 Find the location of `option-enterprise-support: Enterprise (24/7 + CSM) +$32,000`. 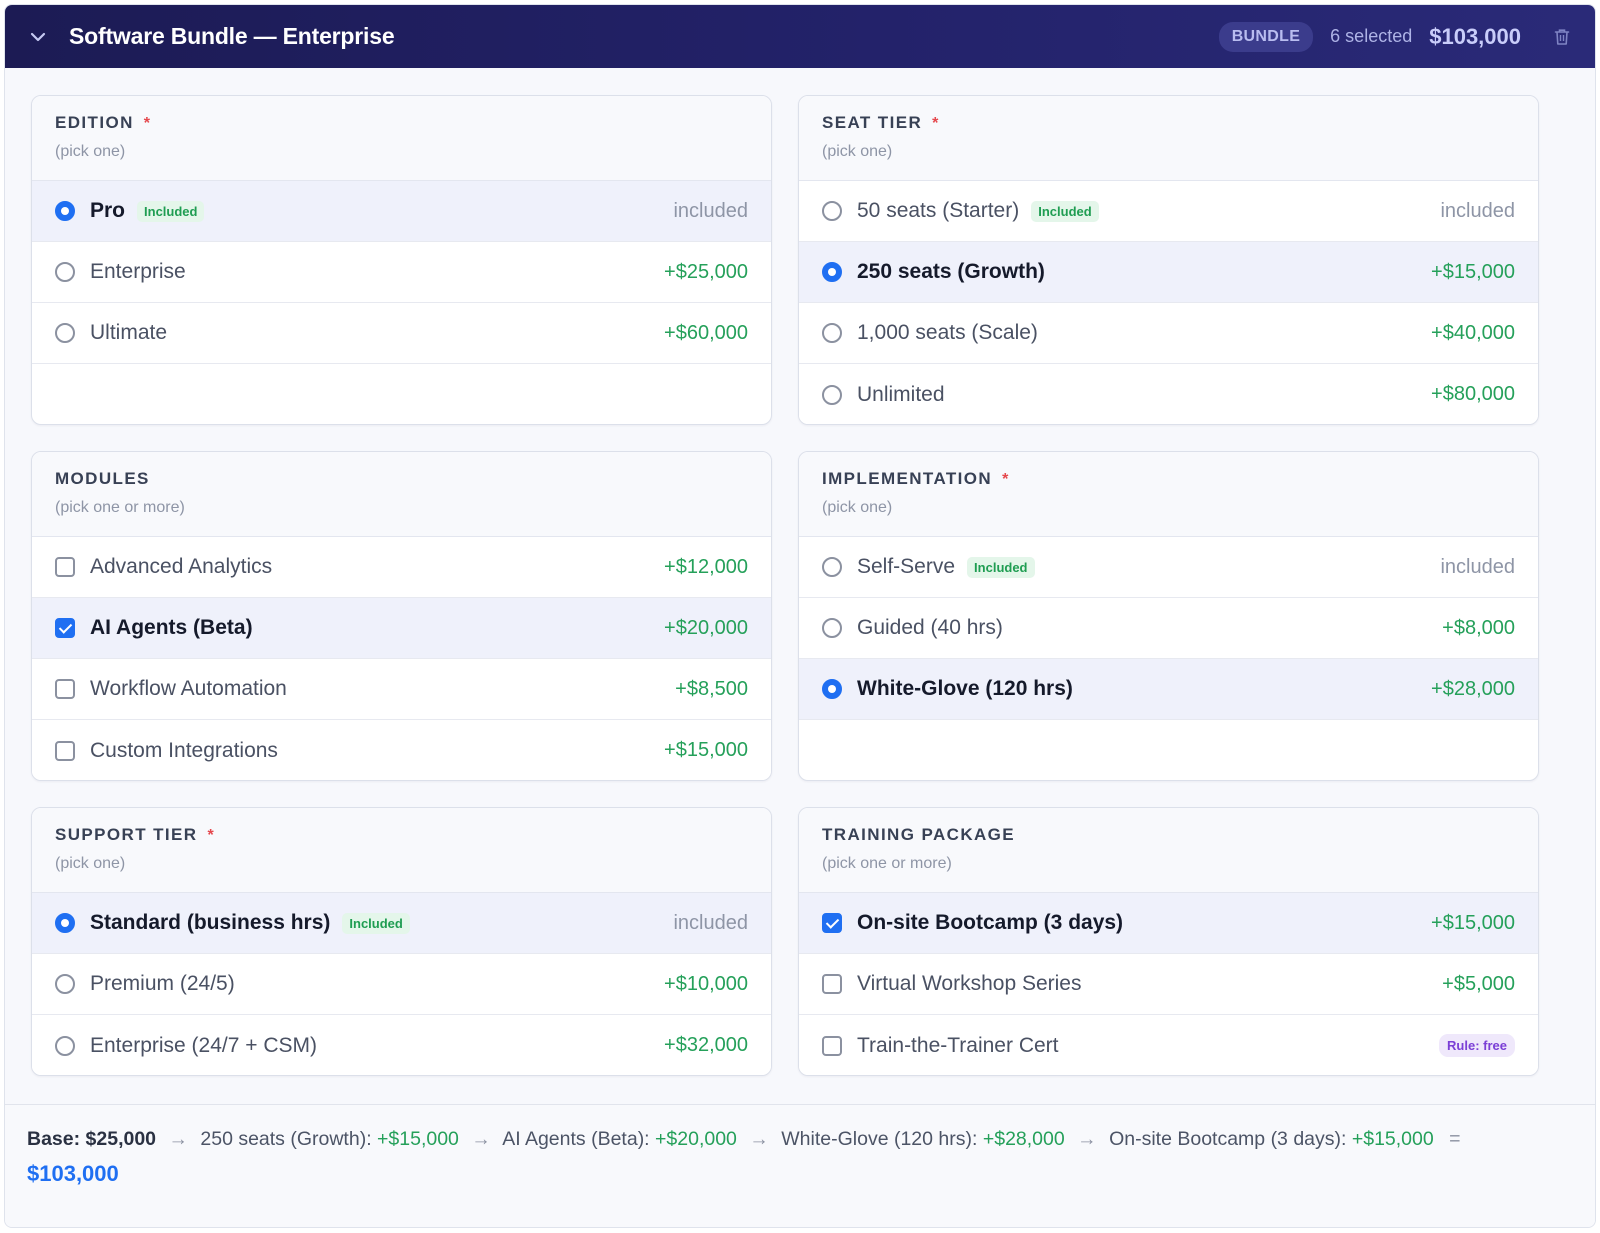

option-enterprise-support: Enterprise (24/7 + CSM) +$32,000 is located at coordinates (401, 1045).